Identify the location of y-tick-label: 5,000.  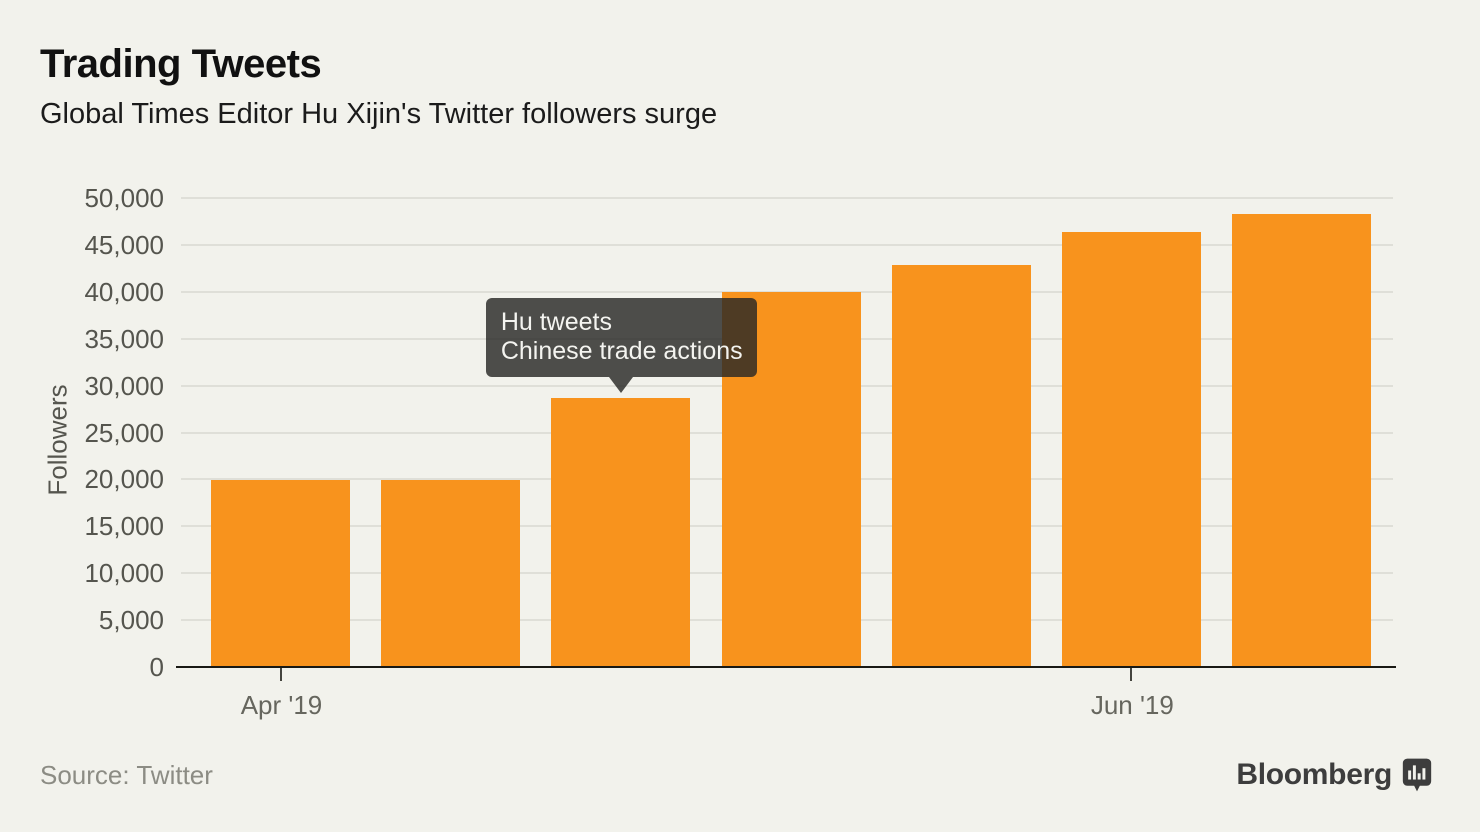
(131, 620).